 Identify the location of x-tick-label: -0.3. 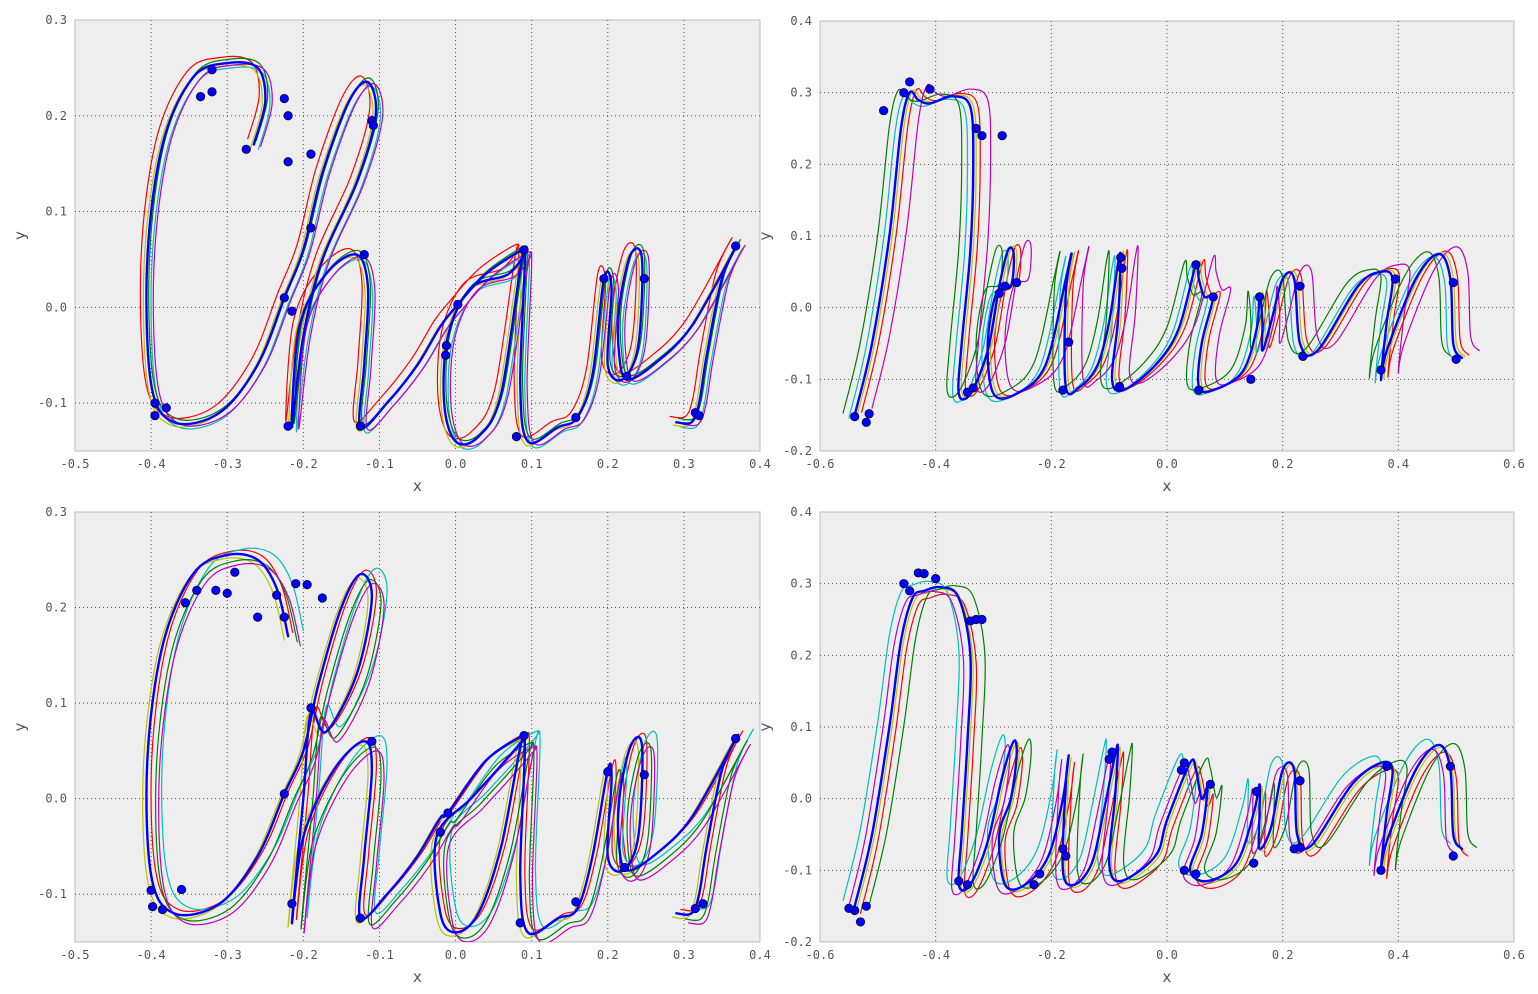
(227, 955).